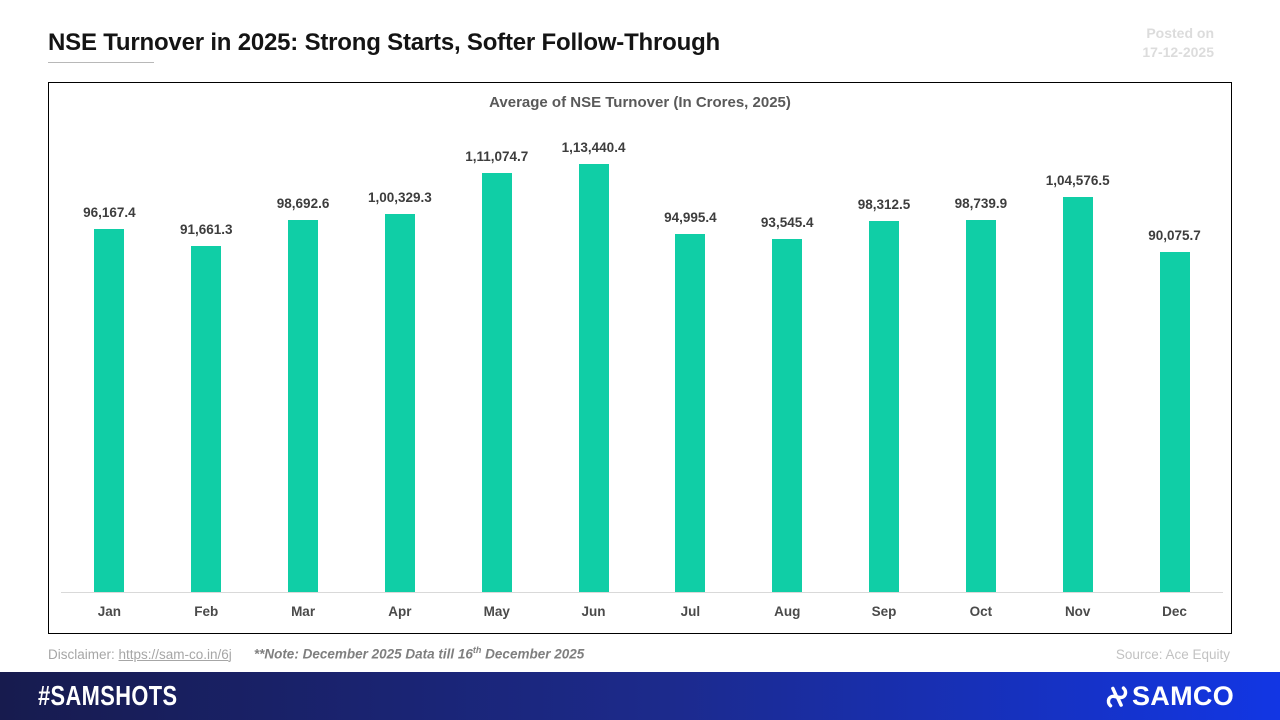 This screenshot has height=720, width=1280. What do you see at coordinates (1077, 611) in the screenshot?
I see `x-axis-label-nov: Nov` at bounding box center [1077, 611].